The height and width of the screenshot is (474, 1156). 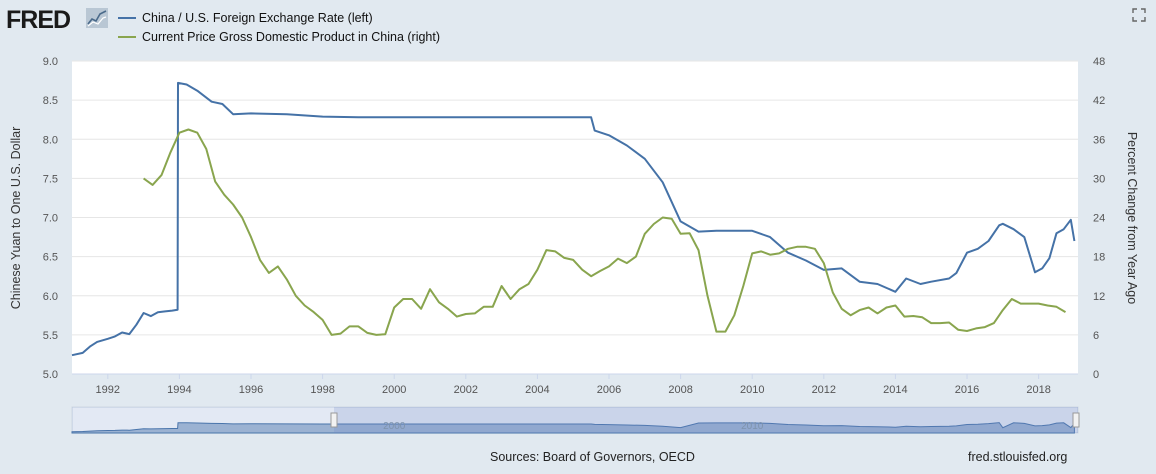 What do you see at coordinates (179, 390) in the screenshot?
I see `x-tick-label: 1994` at bounding box center [179, 390].